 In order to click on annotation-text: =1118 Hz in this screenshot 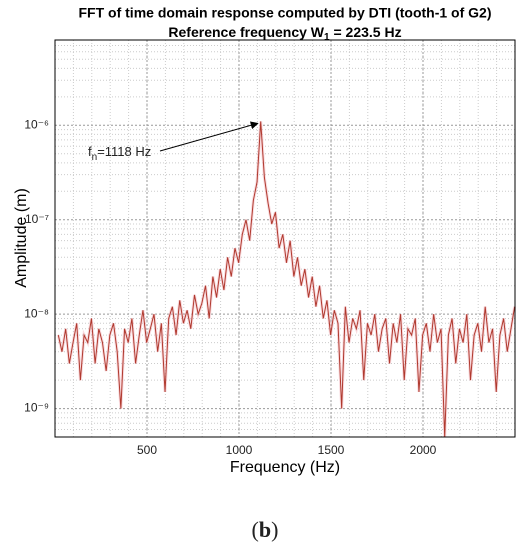, I will do `click(124, 151)`.